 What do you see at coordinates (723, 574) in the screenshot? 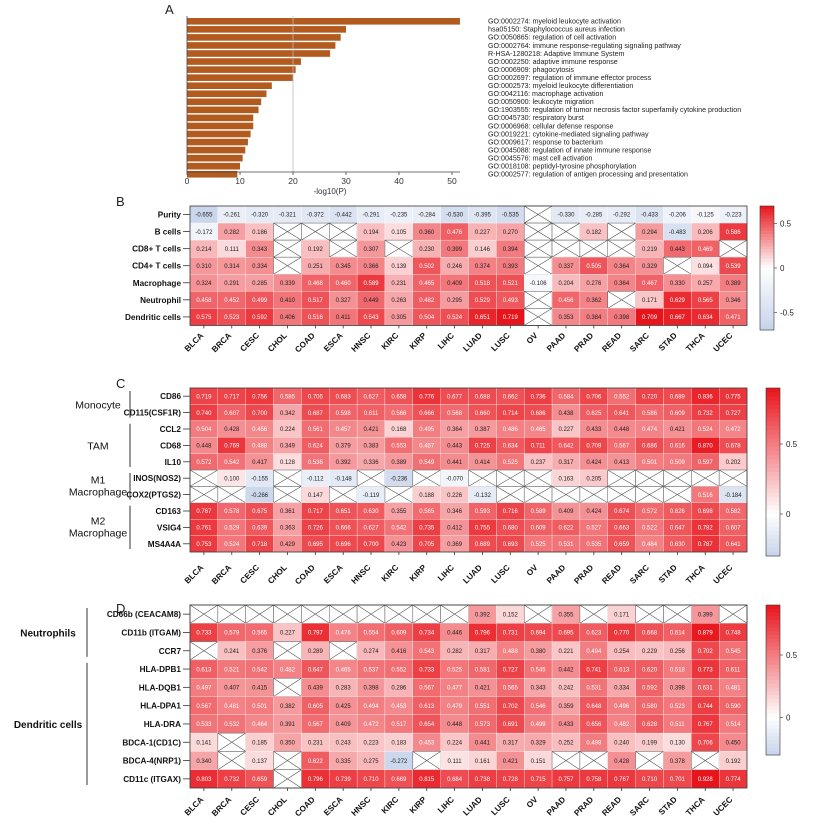
I see `col-label-c-19: UCEC` at bounding box center [723, 574].